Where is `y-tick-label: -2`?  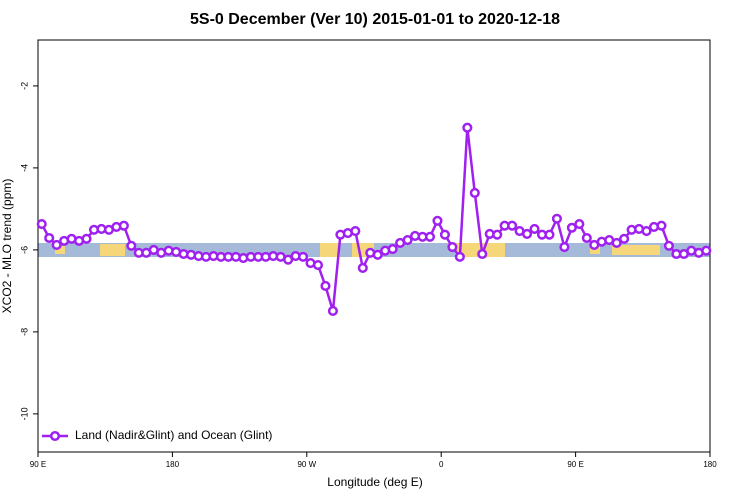
y-tick-label: -2 is located at coordinates (24, 86).